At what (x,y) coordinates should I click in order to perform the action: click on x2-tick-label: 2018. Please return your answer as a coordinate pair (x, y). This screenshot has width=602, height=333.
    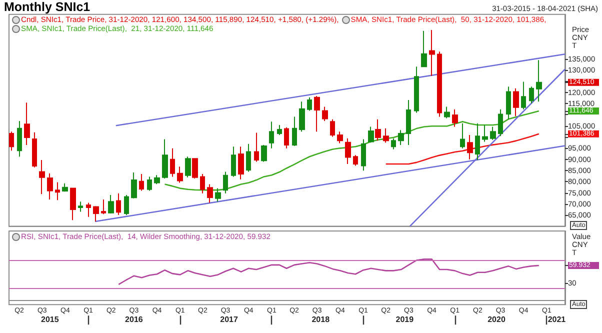
    Looking at the image, I should click on (321, 319).